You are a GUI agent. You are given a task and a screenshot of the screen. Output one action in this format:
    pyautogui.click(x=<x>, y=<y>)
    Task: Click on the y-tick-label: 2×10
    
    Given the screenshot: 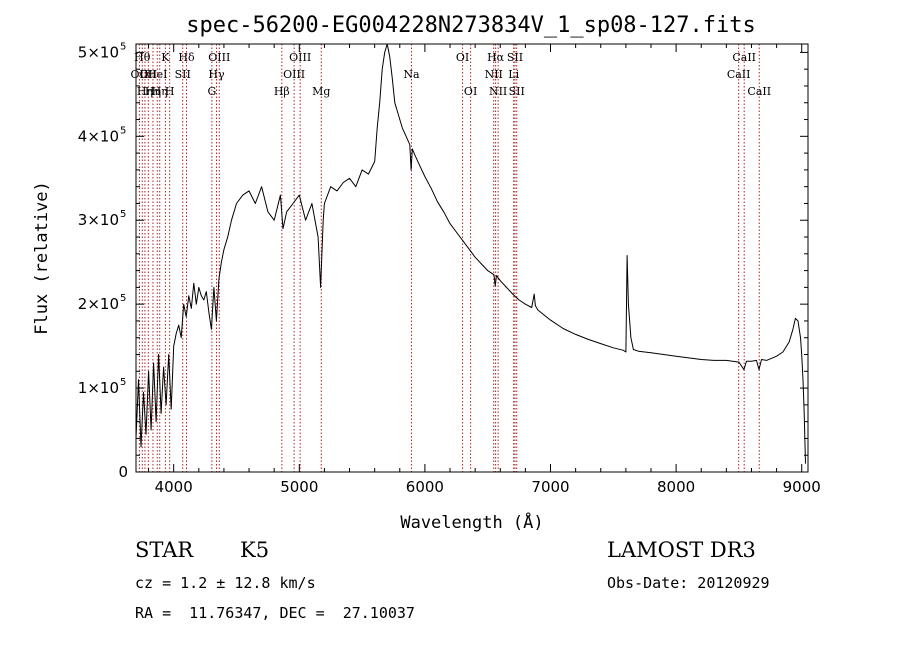 What is the action you would take?
    pyautogui.click(x=98, y=304)
    